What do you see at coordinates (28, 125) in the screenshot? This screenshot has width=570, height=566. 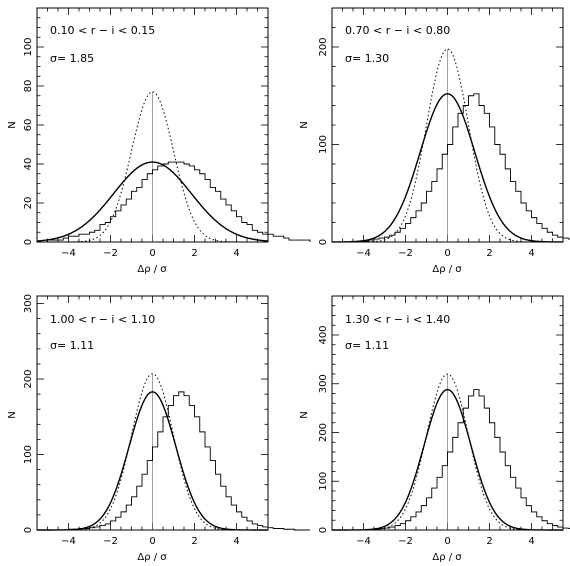 I see `y-tick-label: 60` at bounding box center [28, 125].